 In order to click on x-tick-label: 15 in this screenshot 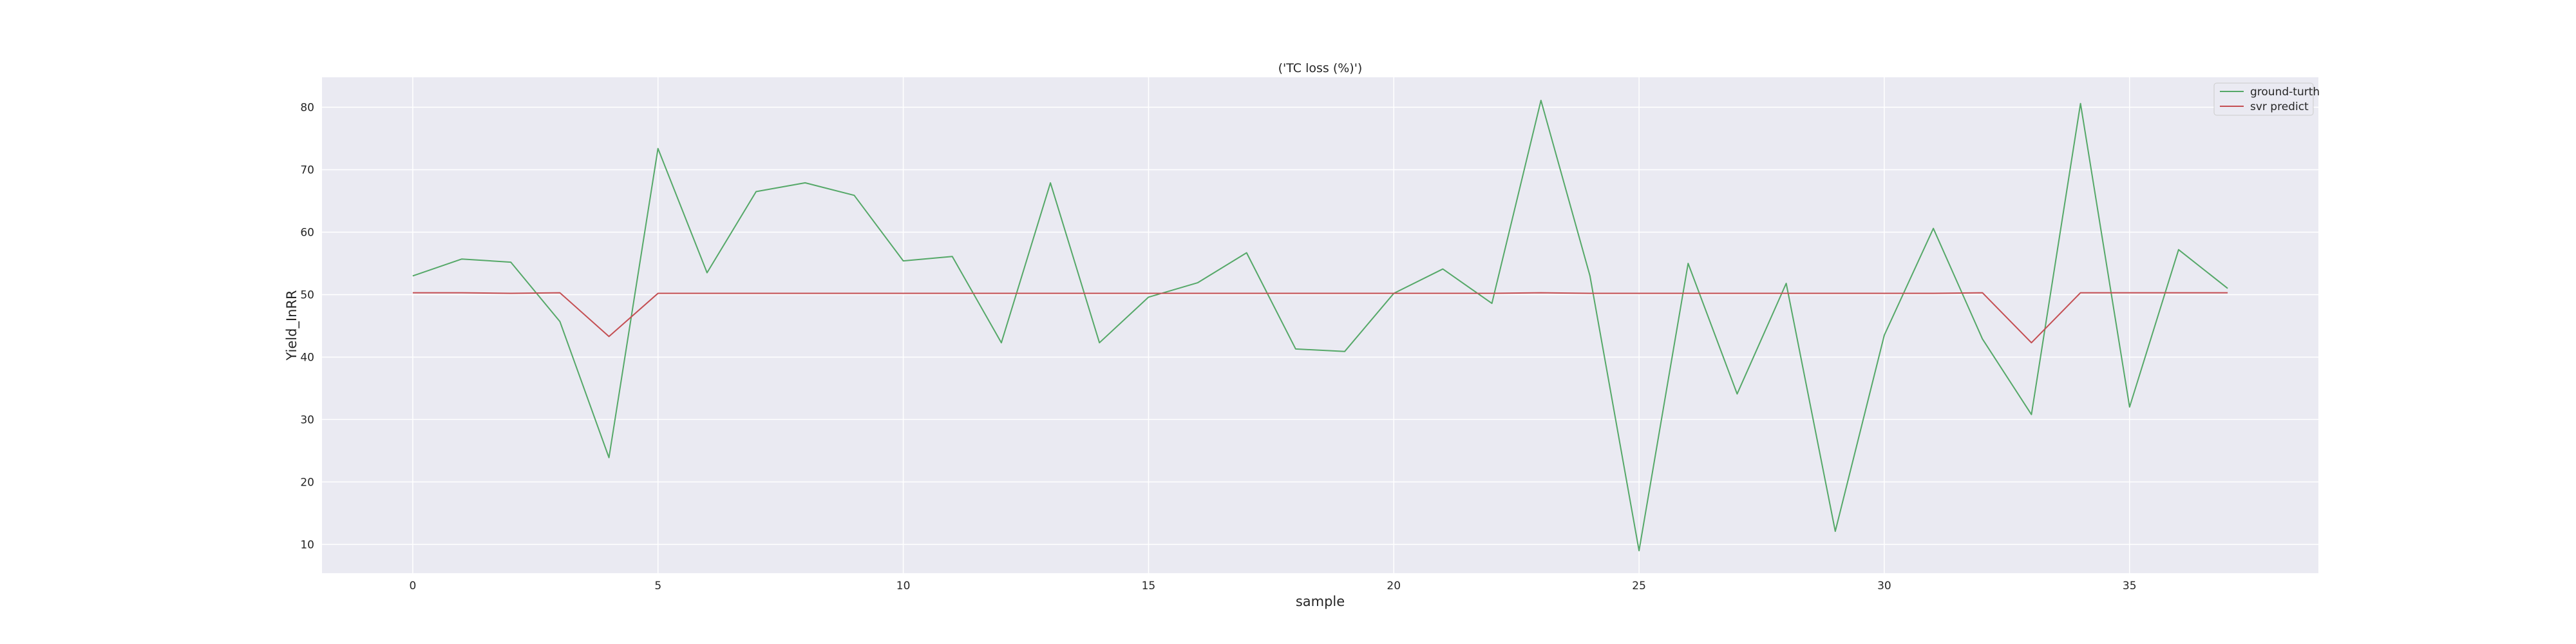, I will do `click(1149, 586)`.